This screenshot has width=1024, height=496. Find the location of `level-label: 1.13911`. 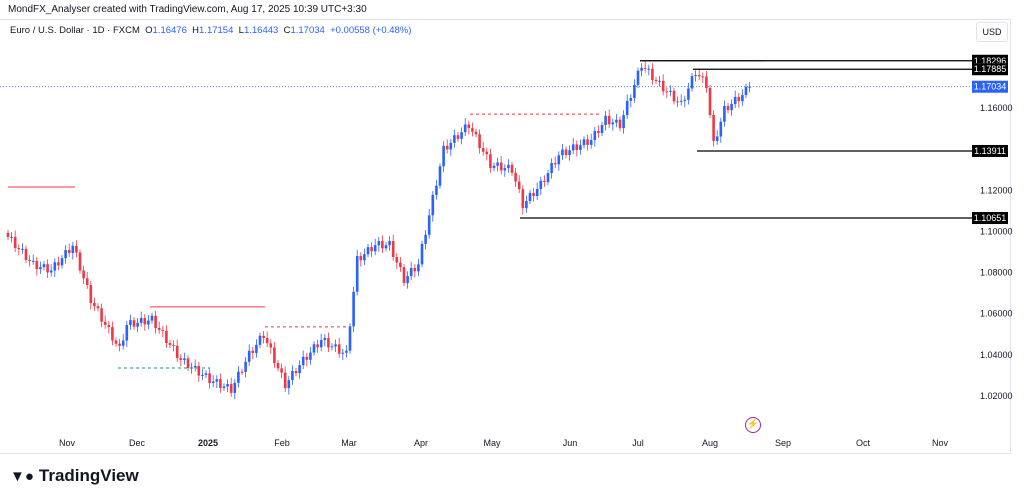

level-label: 1.13911 is located at coordinates (990, 151).